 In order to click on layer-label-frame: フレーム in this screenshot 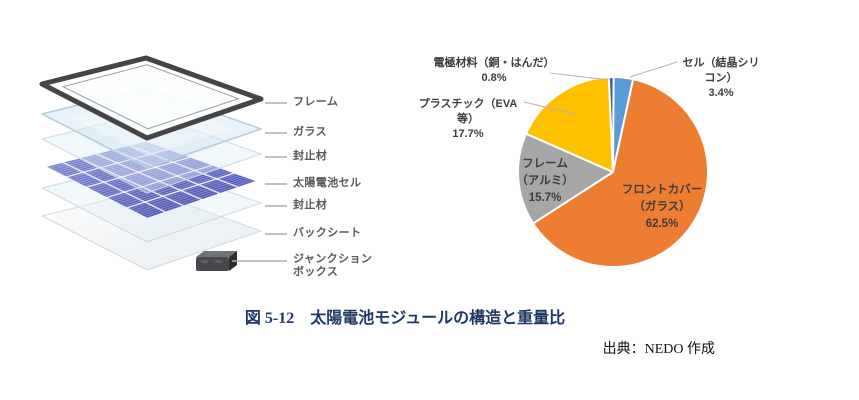, I will do `click(316, 102)`.